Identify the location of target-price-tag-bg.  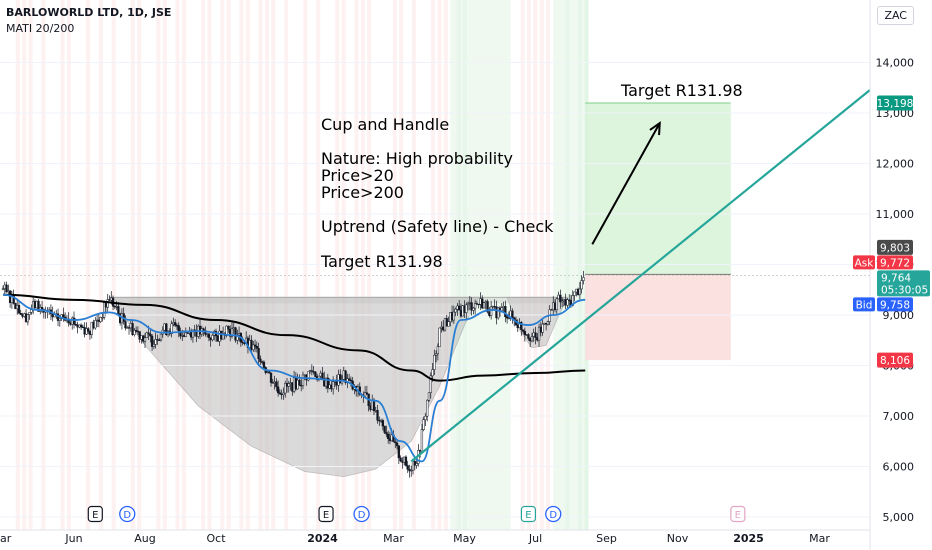
(895, 103).